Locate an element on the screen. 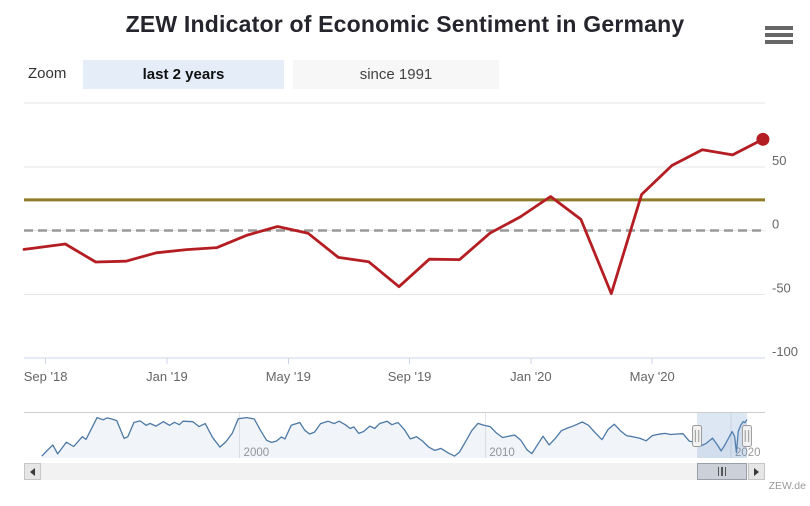 This screenshot has height=506, width=810. chart-menu-button is located at coordinates (779, 35).